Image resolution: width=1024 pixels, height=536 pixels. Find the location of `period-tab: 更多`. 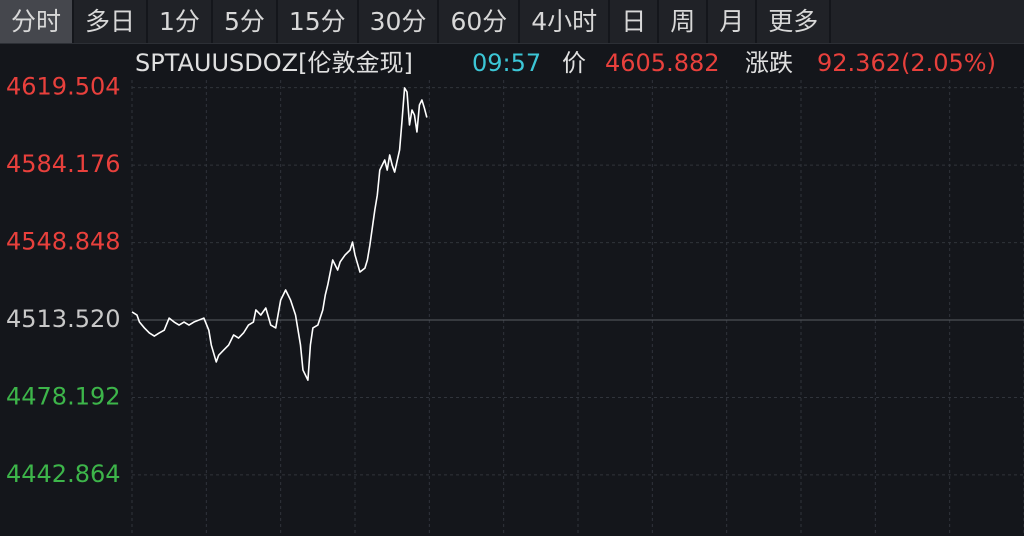

period-tab: 更多 is located at coordinates (794, 21).